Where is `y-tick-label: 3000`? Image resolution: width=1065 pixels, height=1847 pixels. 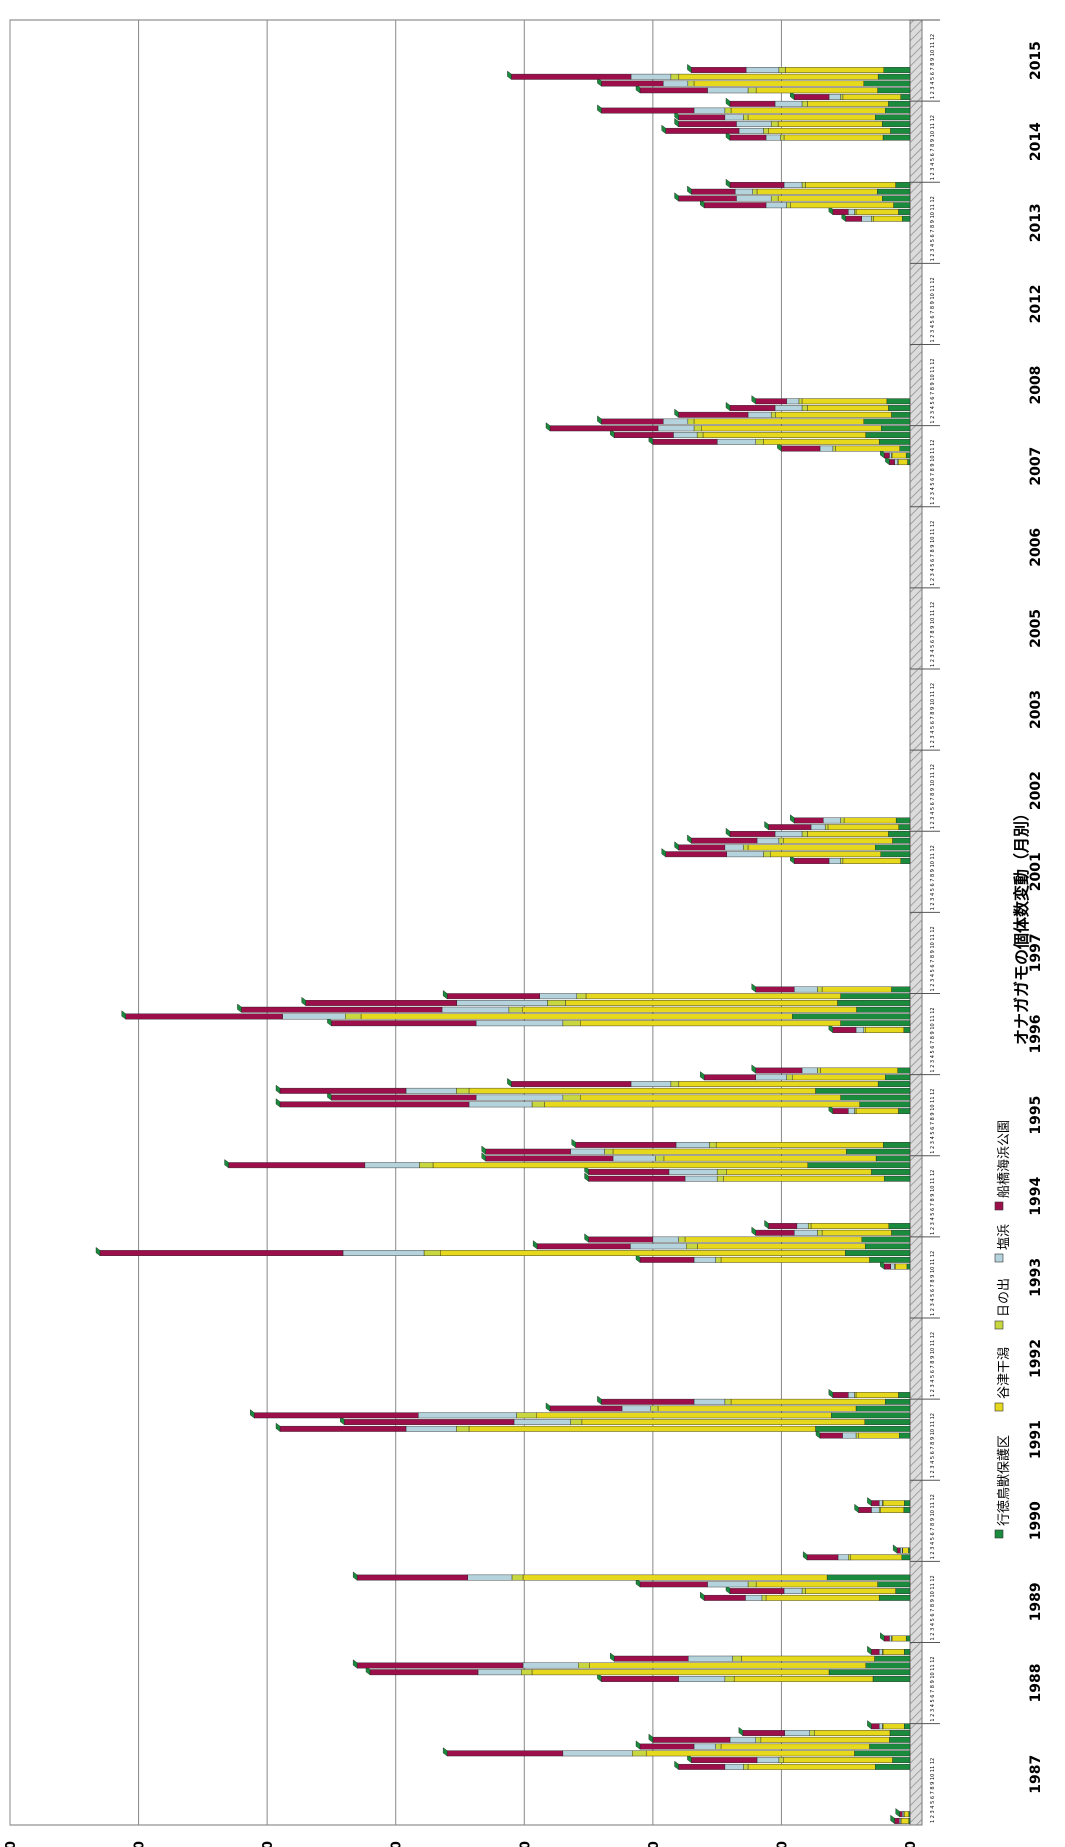
y-tick-label: 3000 is located at coordinates (140, 1844).